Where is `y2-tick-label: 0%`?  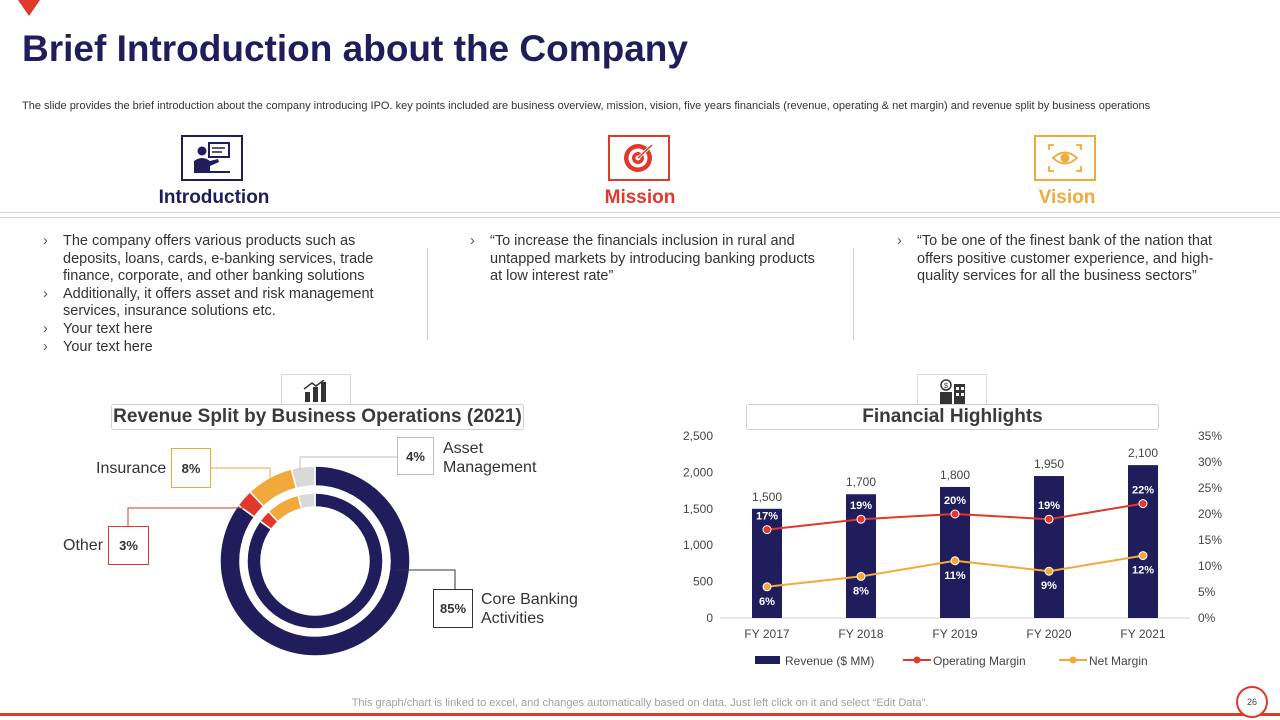 y2-tick-label: 0% is located at coordinates (1207, 618).